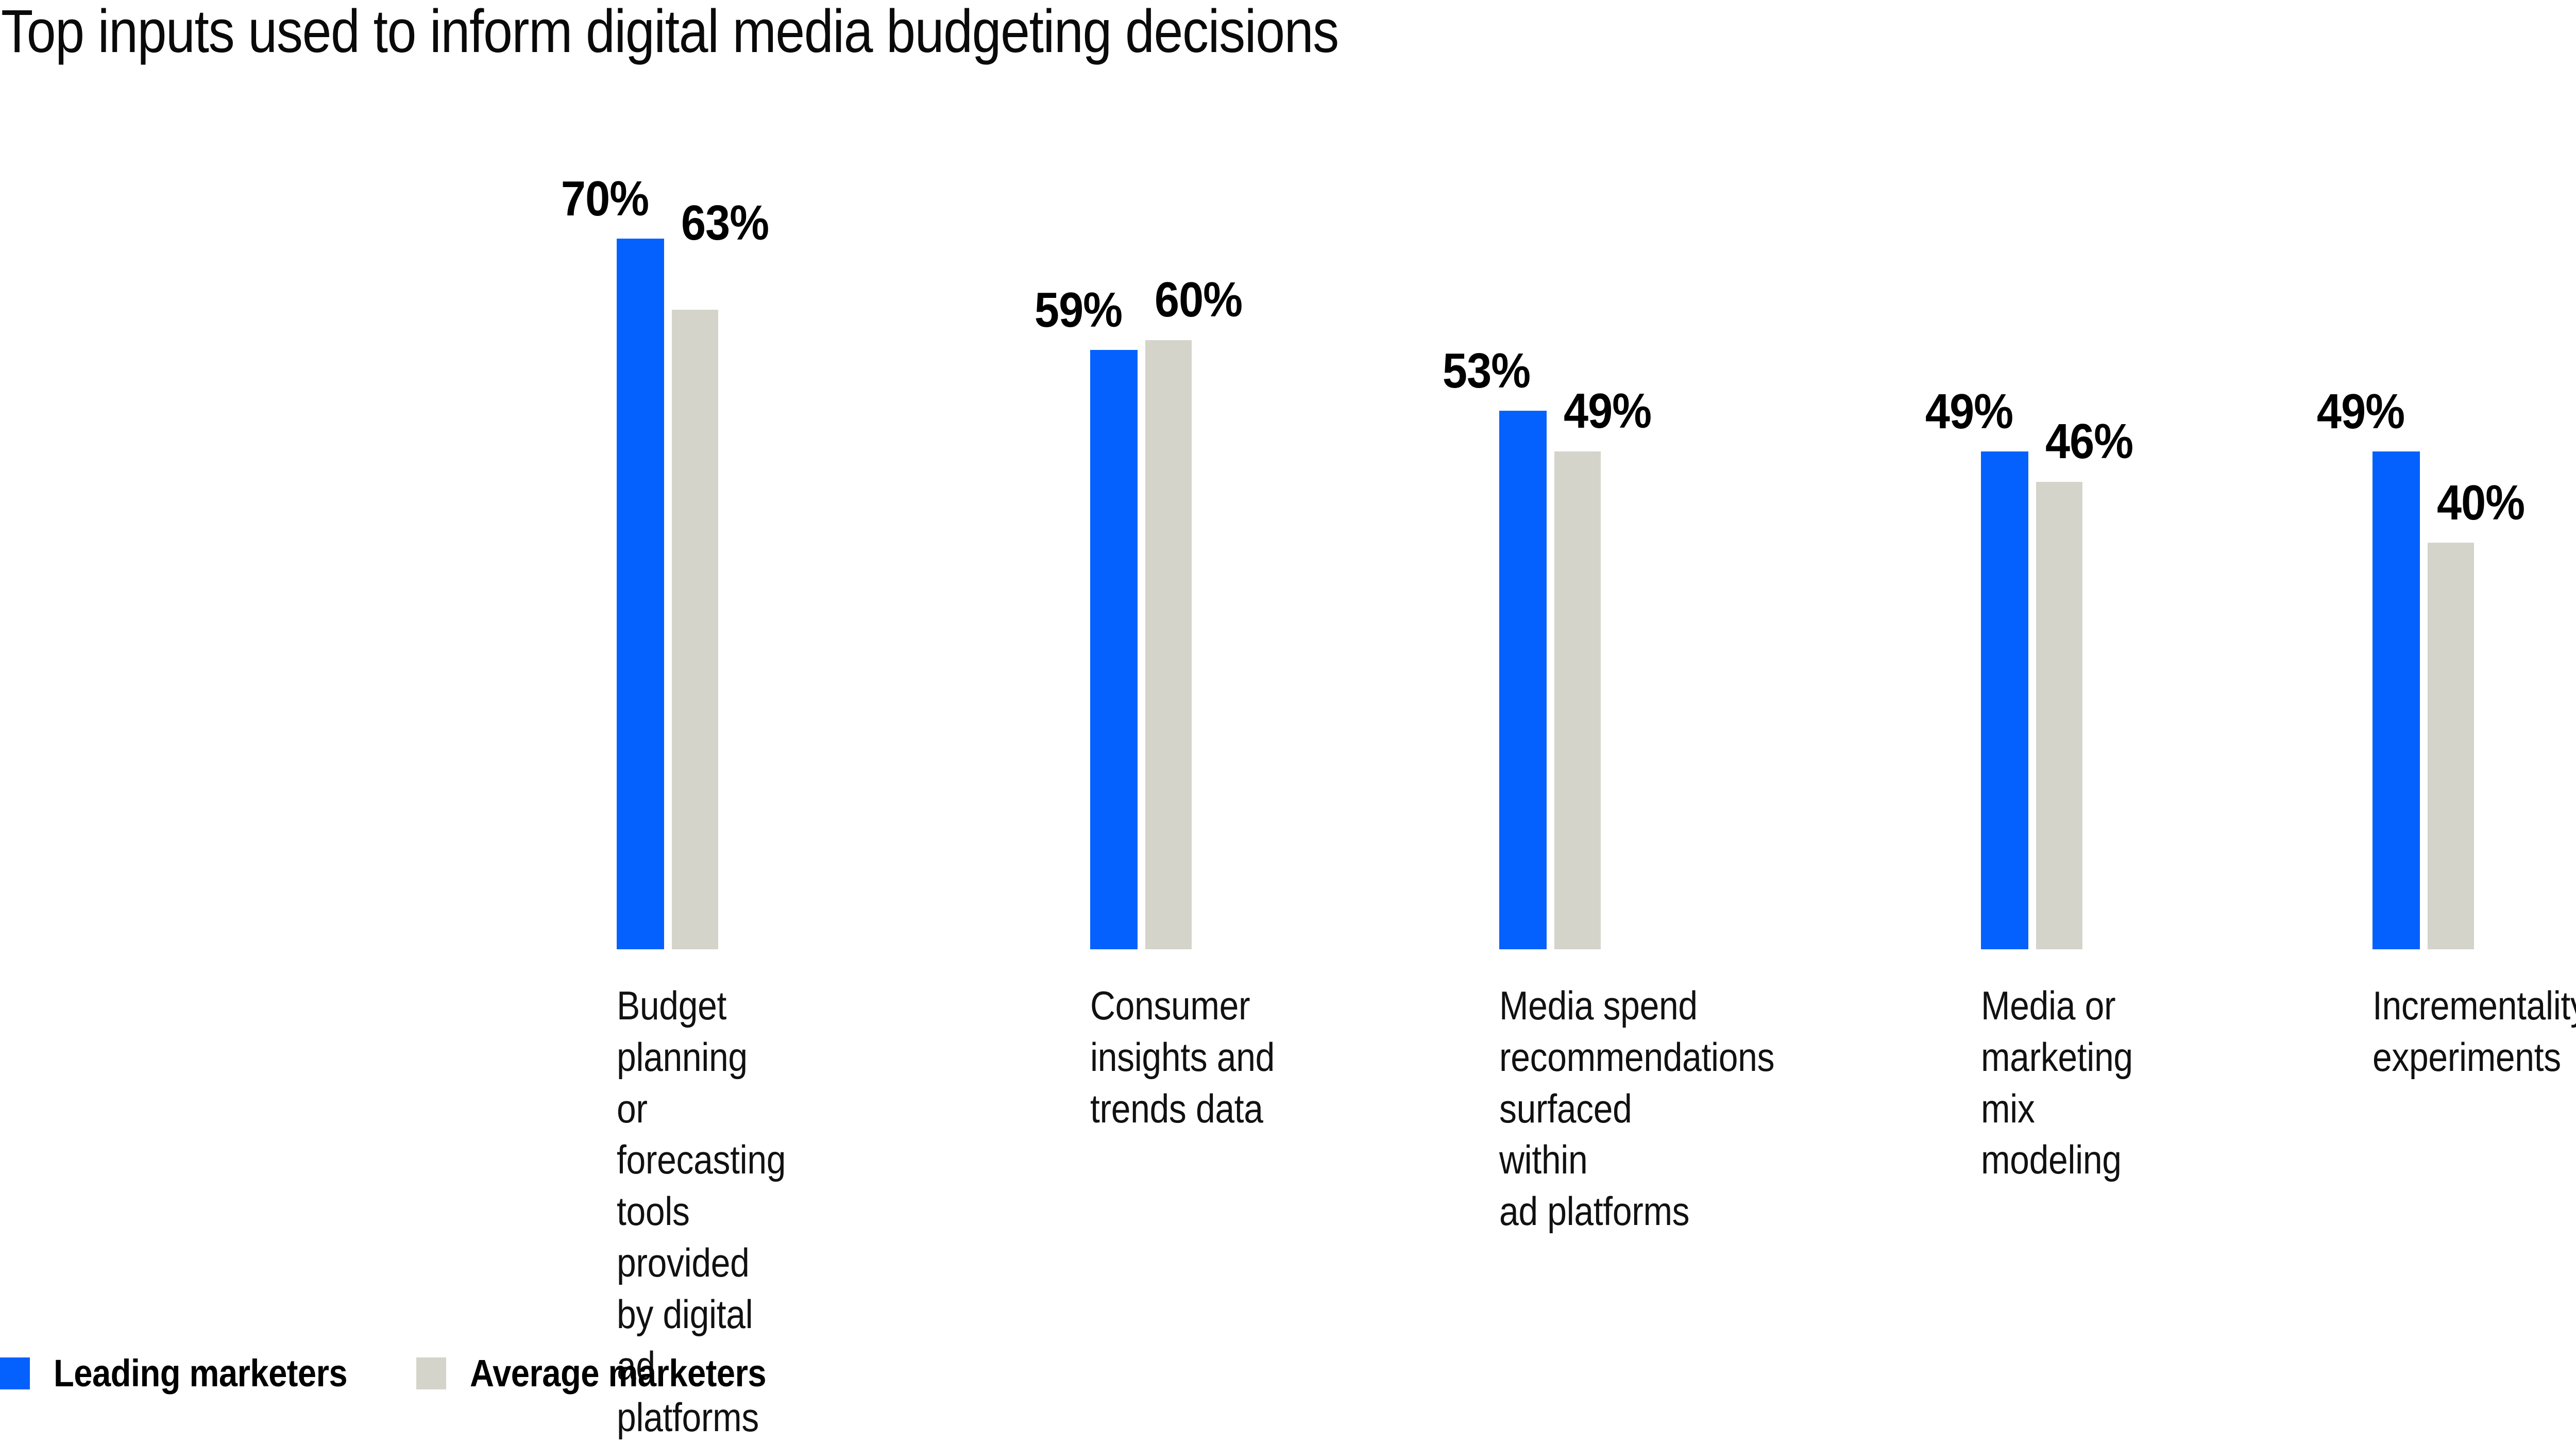 This screenshot has height=1443, width=2576. Describe the element at coordinates (1486, 370) in the screenshot. I see `data-label-leading-marketers: 53%` at that location.